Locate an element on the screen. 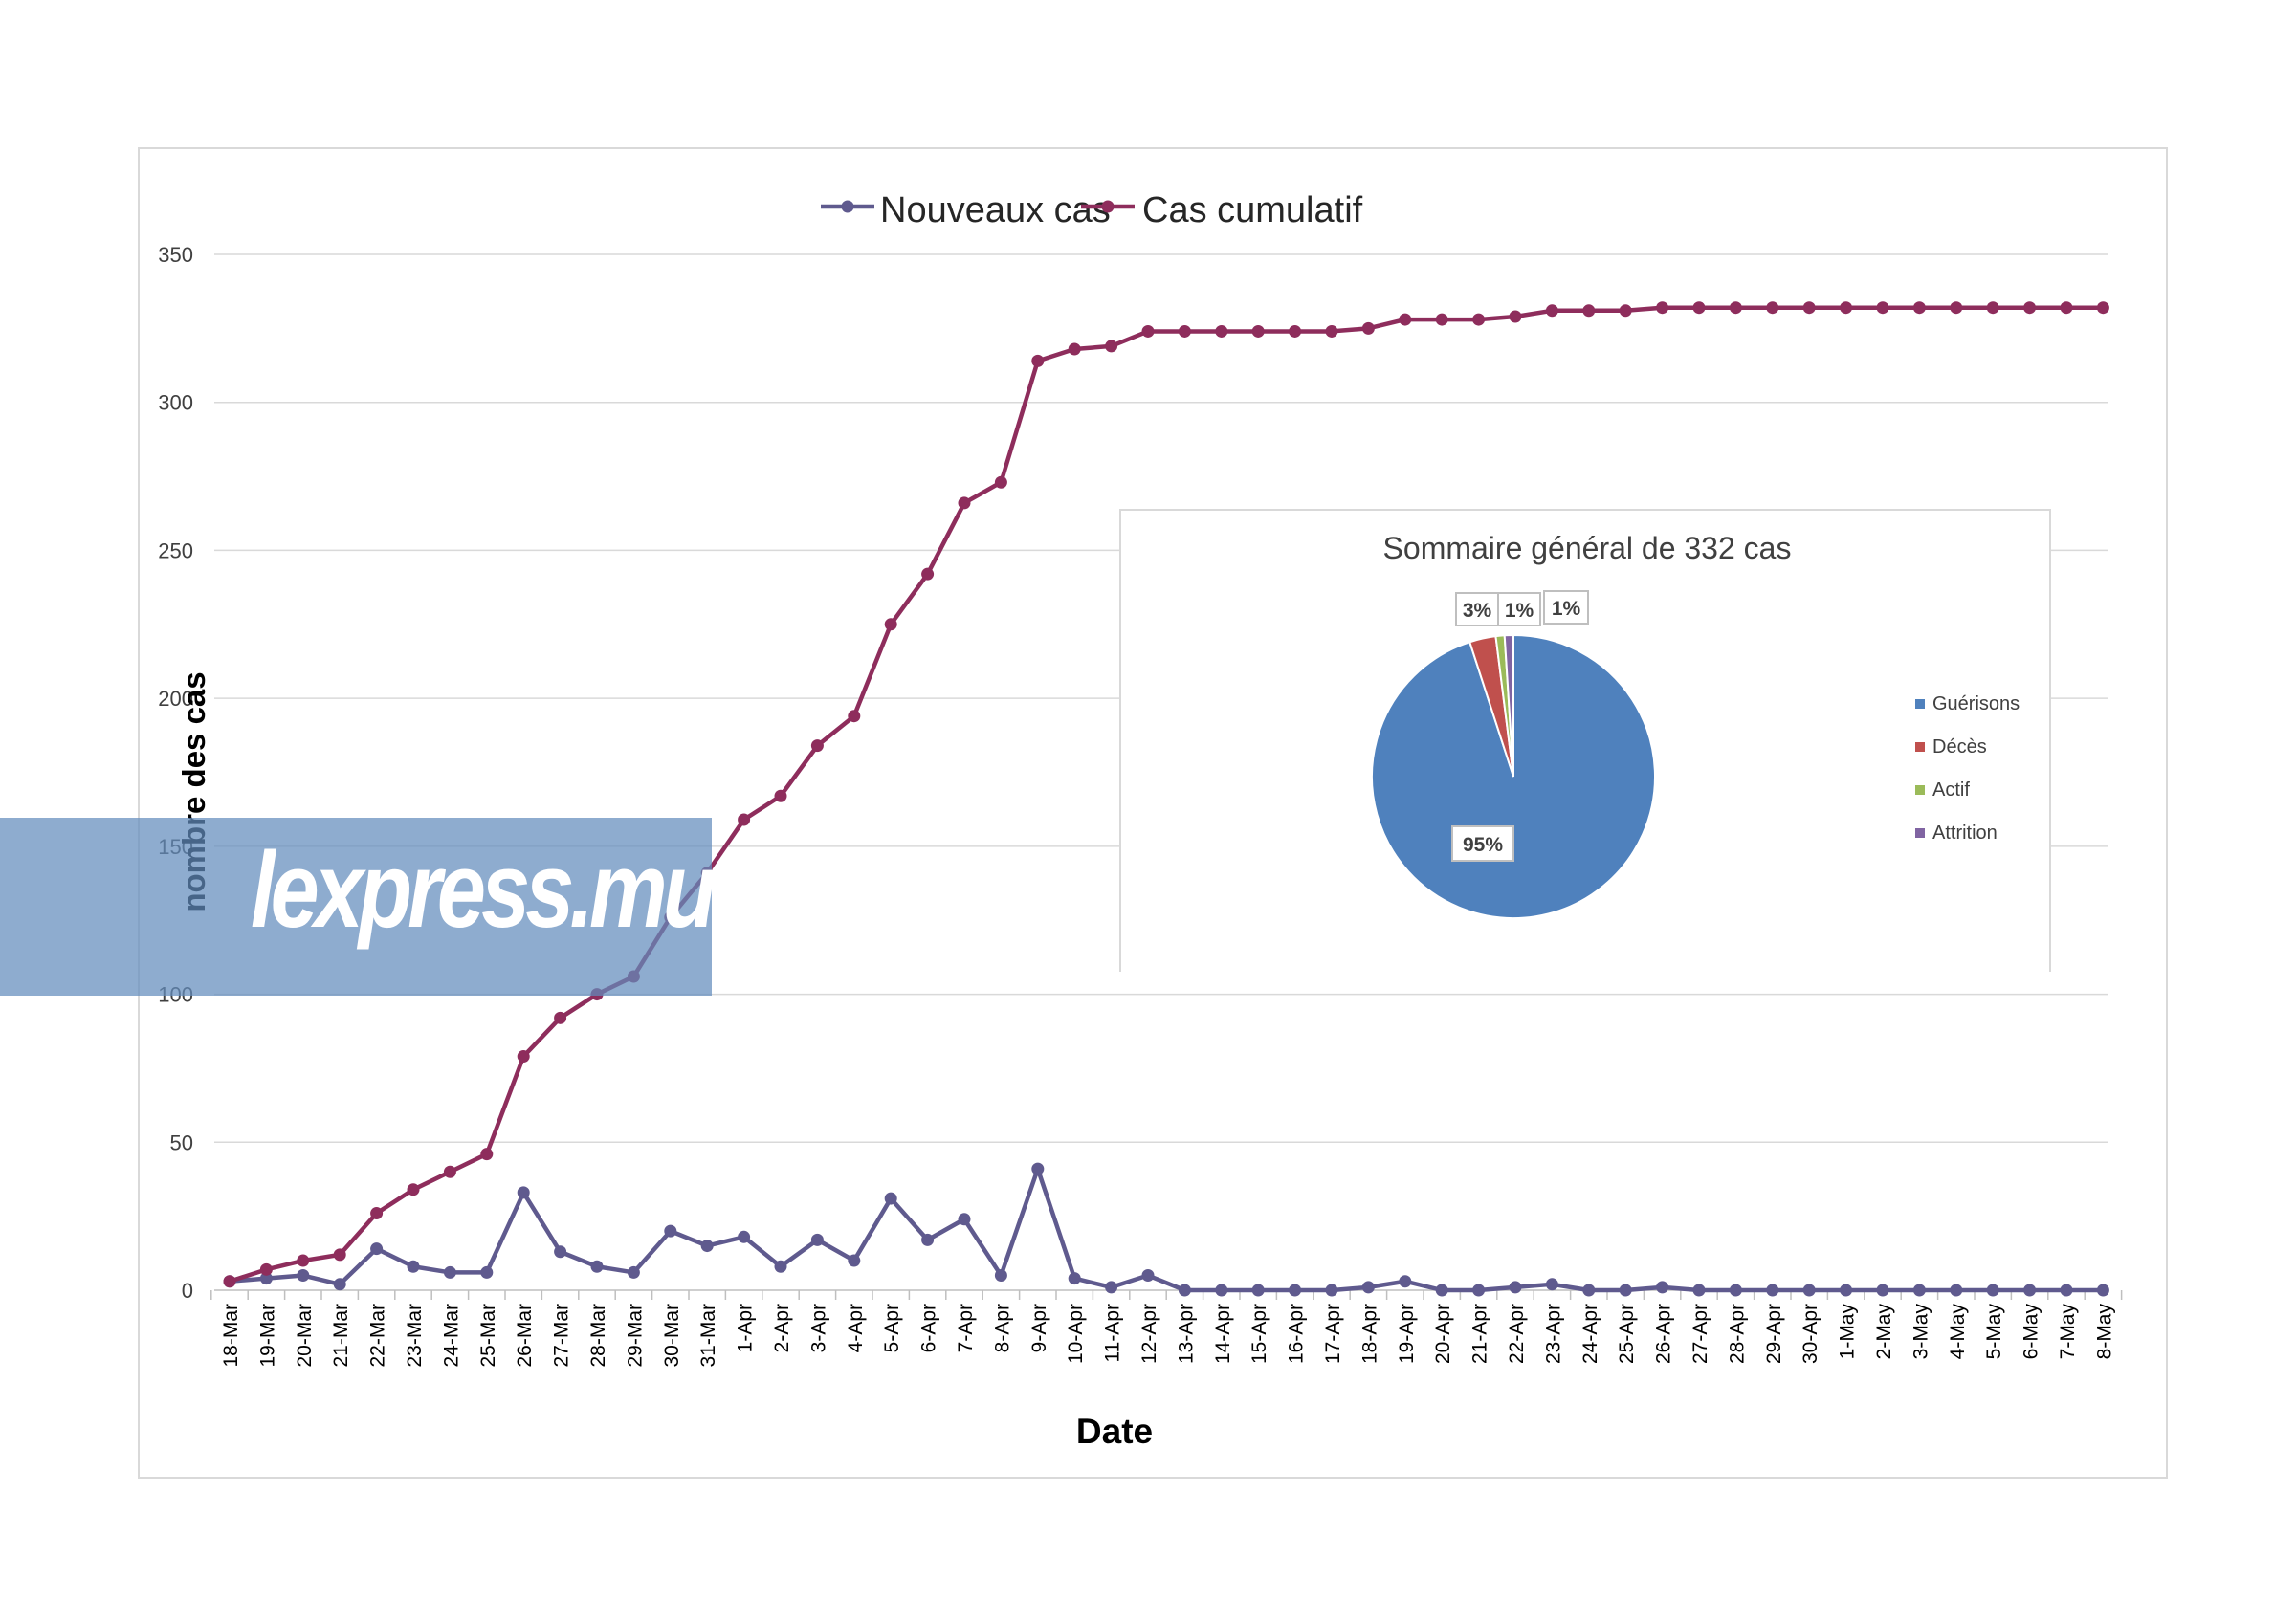 This screenshot has height=1624, width=2296. watermark-banner is located at coordinates (356, 907).